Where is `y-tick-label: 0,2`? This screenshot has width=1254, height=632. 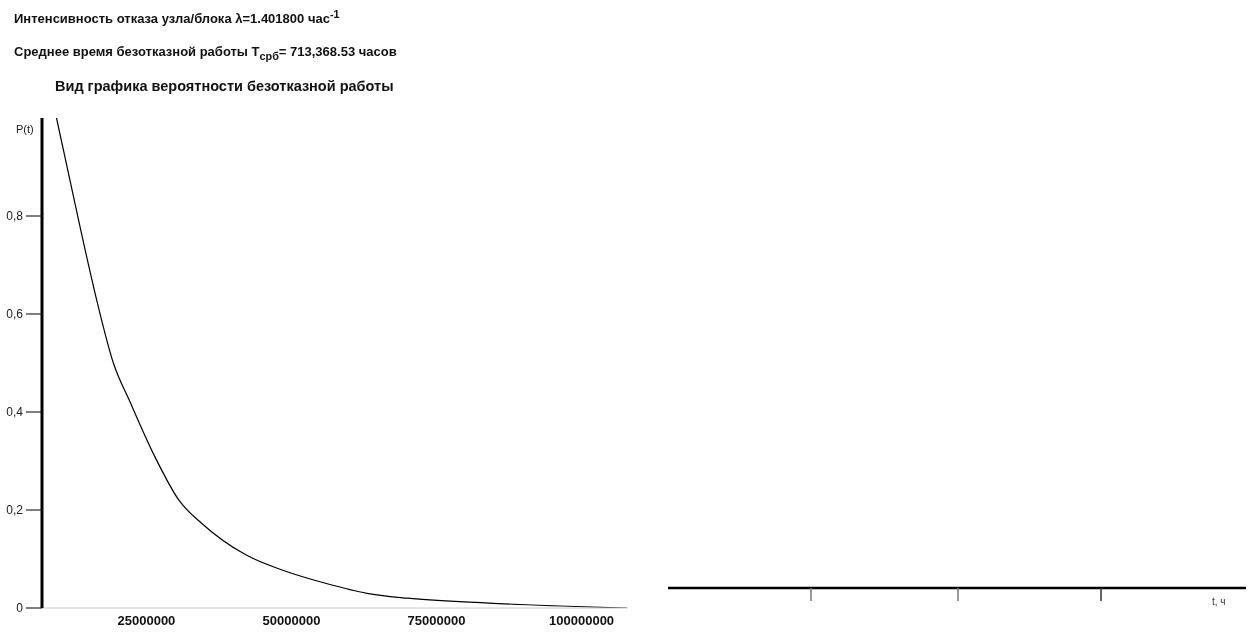 y-tick-label: 0,2 is located at coordinates (15, 510).